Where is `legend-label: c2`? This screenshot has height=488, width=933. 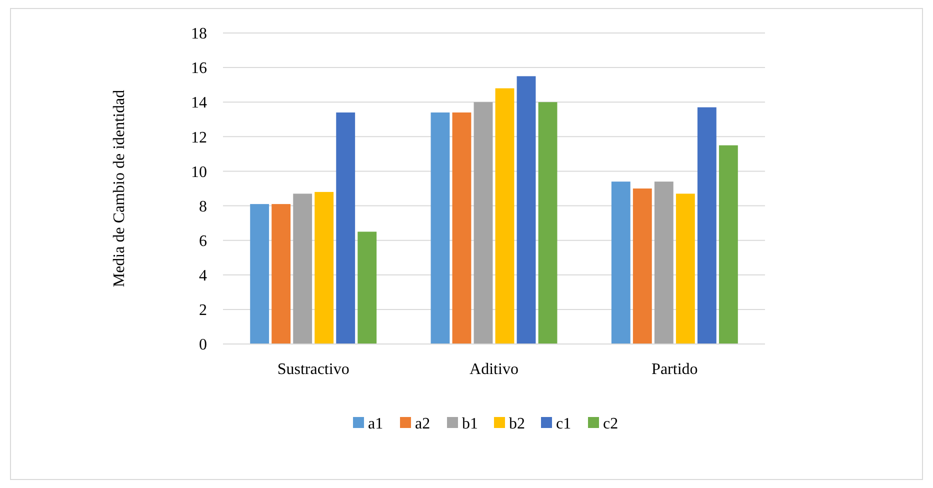 legend-label: c2 is located at coordinates (610, 424).